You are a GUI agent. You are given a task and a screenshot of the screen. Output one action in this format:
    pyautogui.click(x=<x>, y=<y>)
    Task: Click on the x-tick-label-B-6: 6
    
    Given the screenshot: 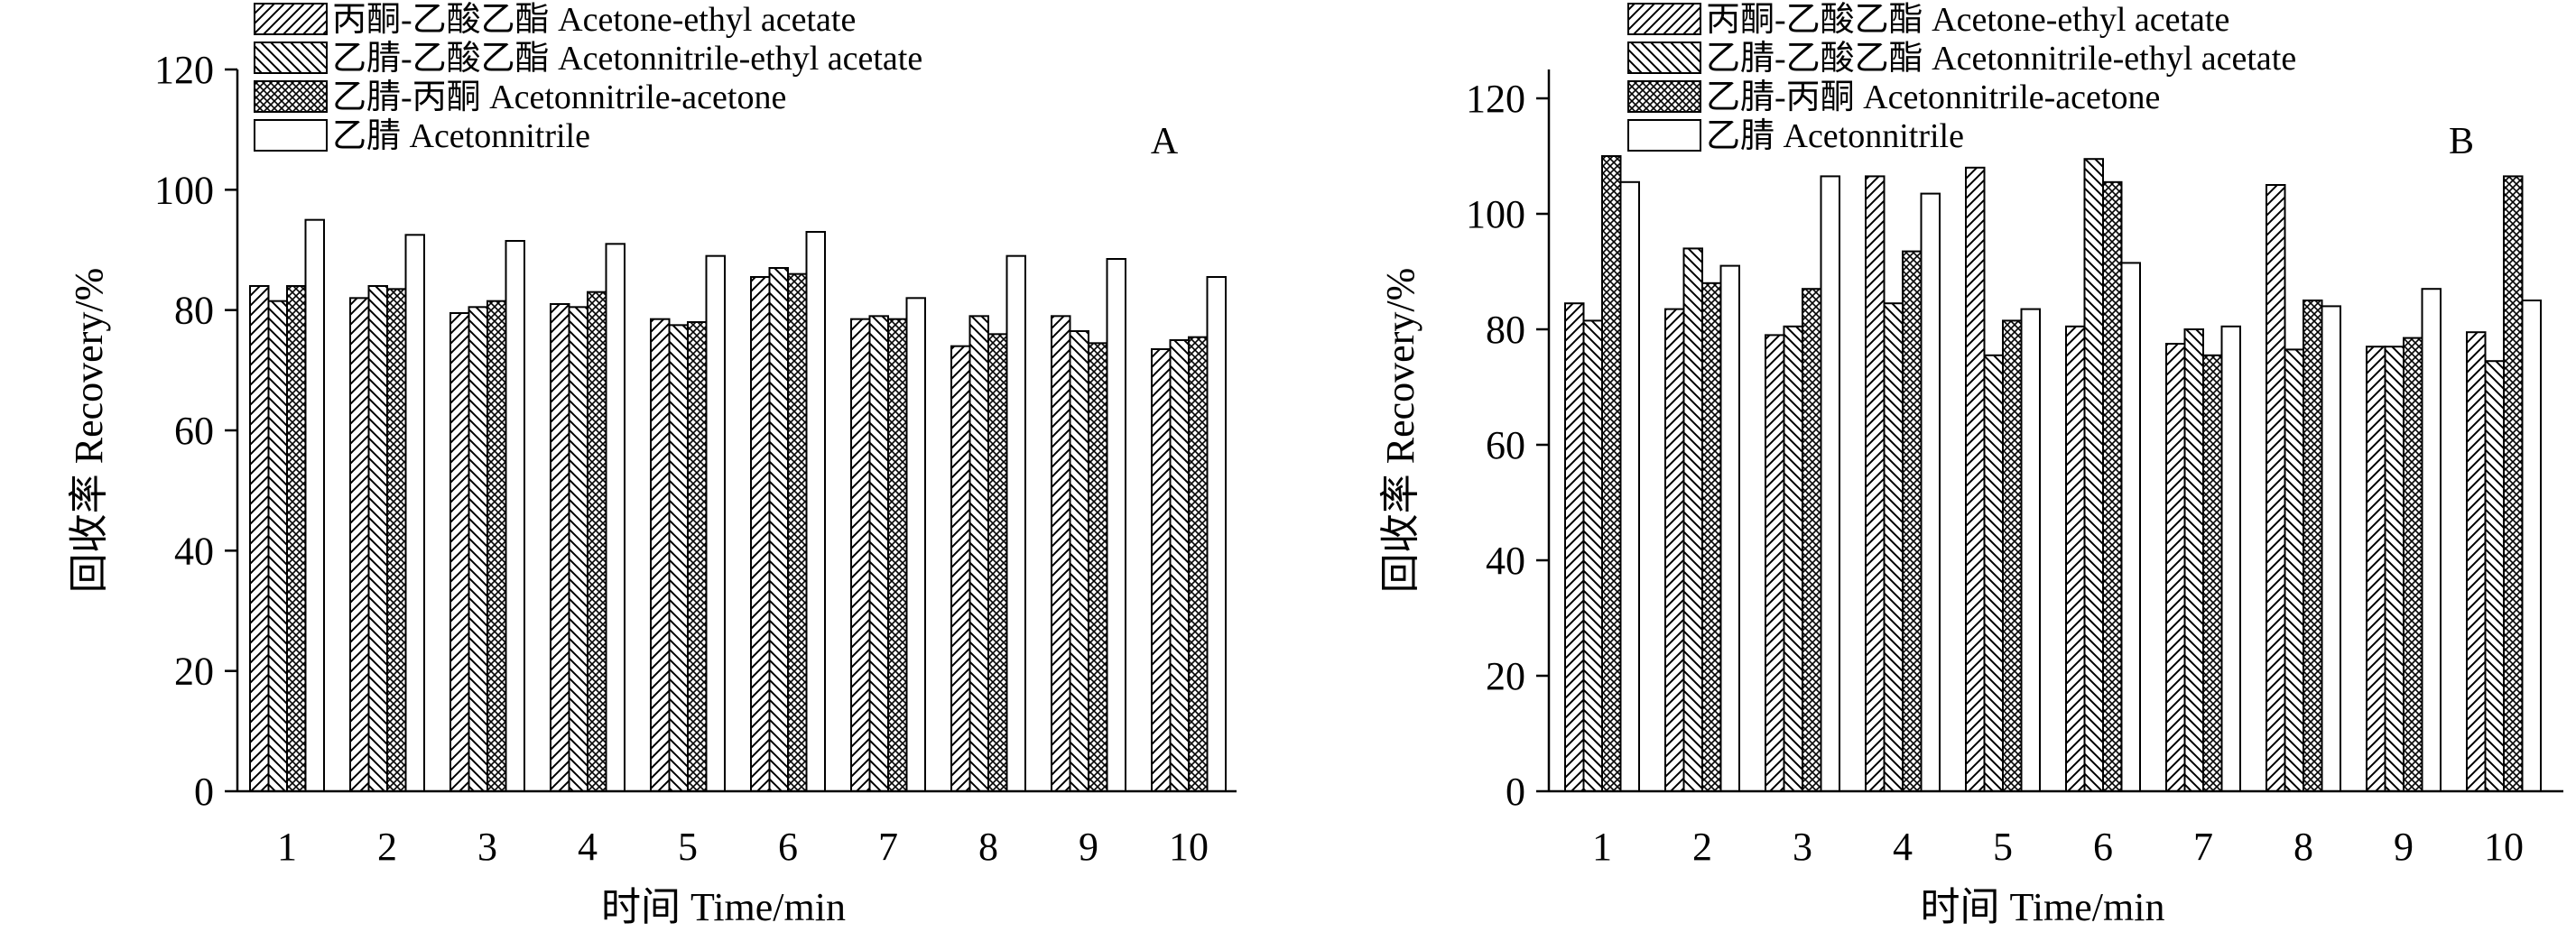 What is the action you would take?
    pyautogui.click(x=2103, y=847)
    